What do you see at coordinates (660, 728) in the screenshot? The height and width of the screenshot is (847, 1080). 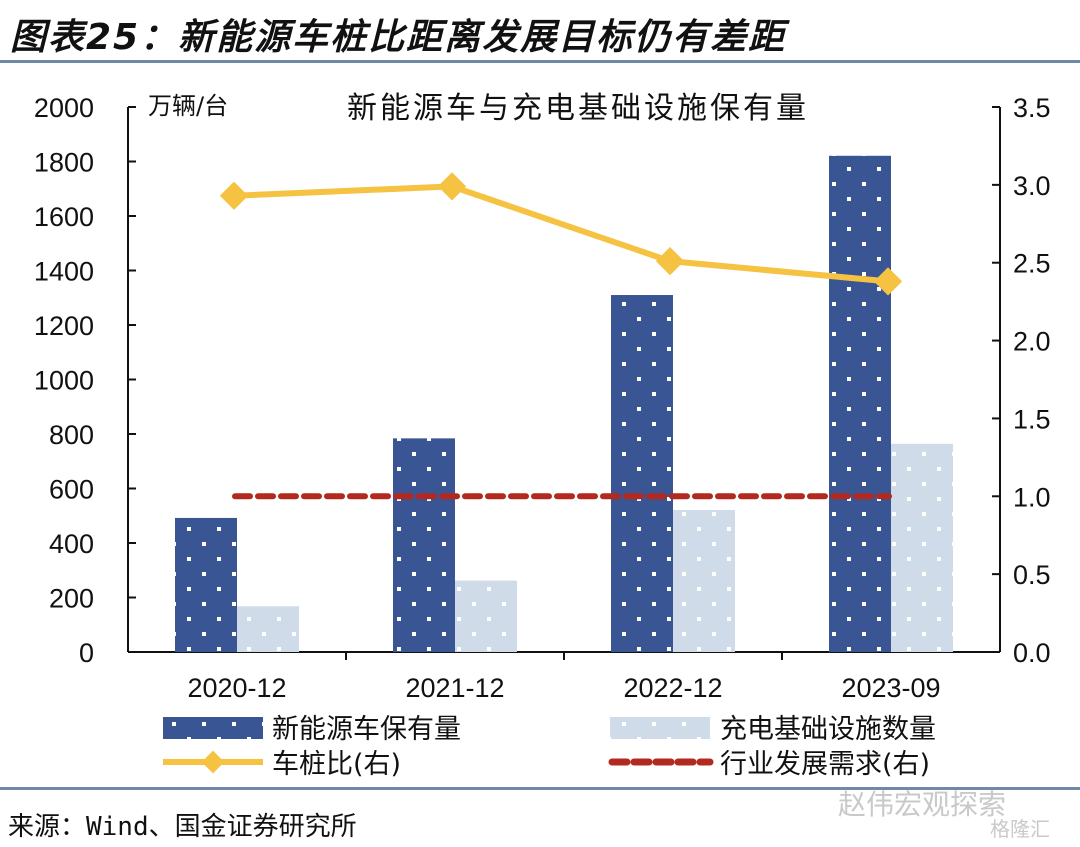 I see `legend-swatch-charger` at bounding box center [660, 728].